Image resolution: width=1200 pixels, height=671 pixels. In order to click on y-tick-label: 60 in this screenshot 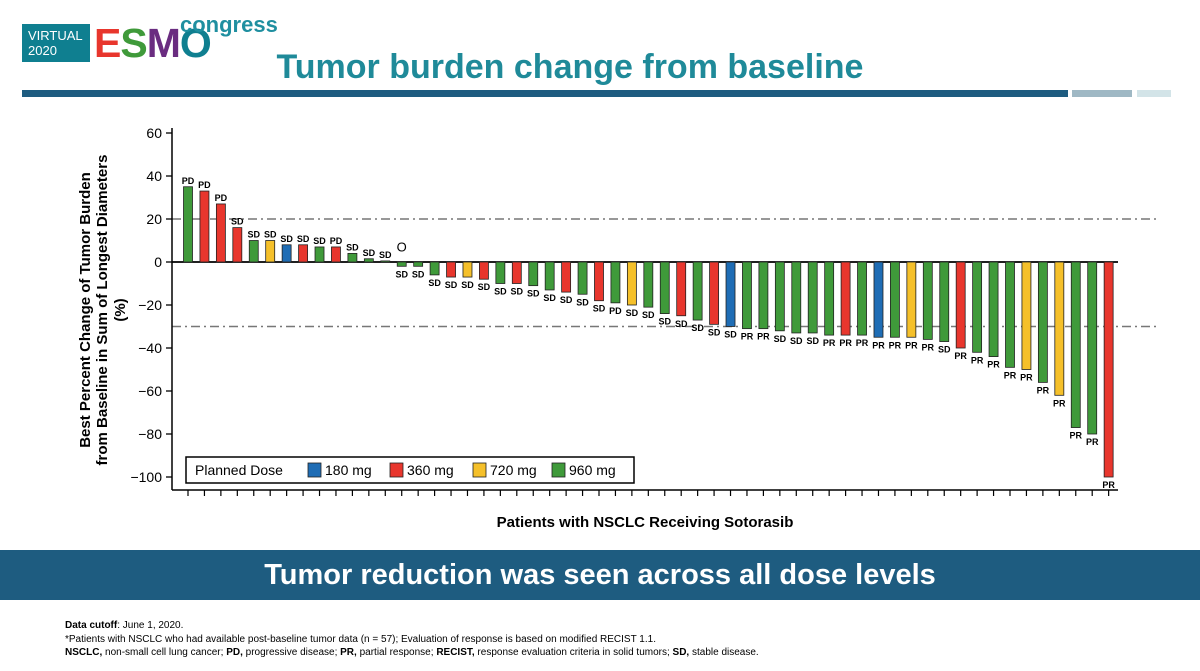, I will do `click(154, 133)`.